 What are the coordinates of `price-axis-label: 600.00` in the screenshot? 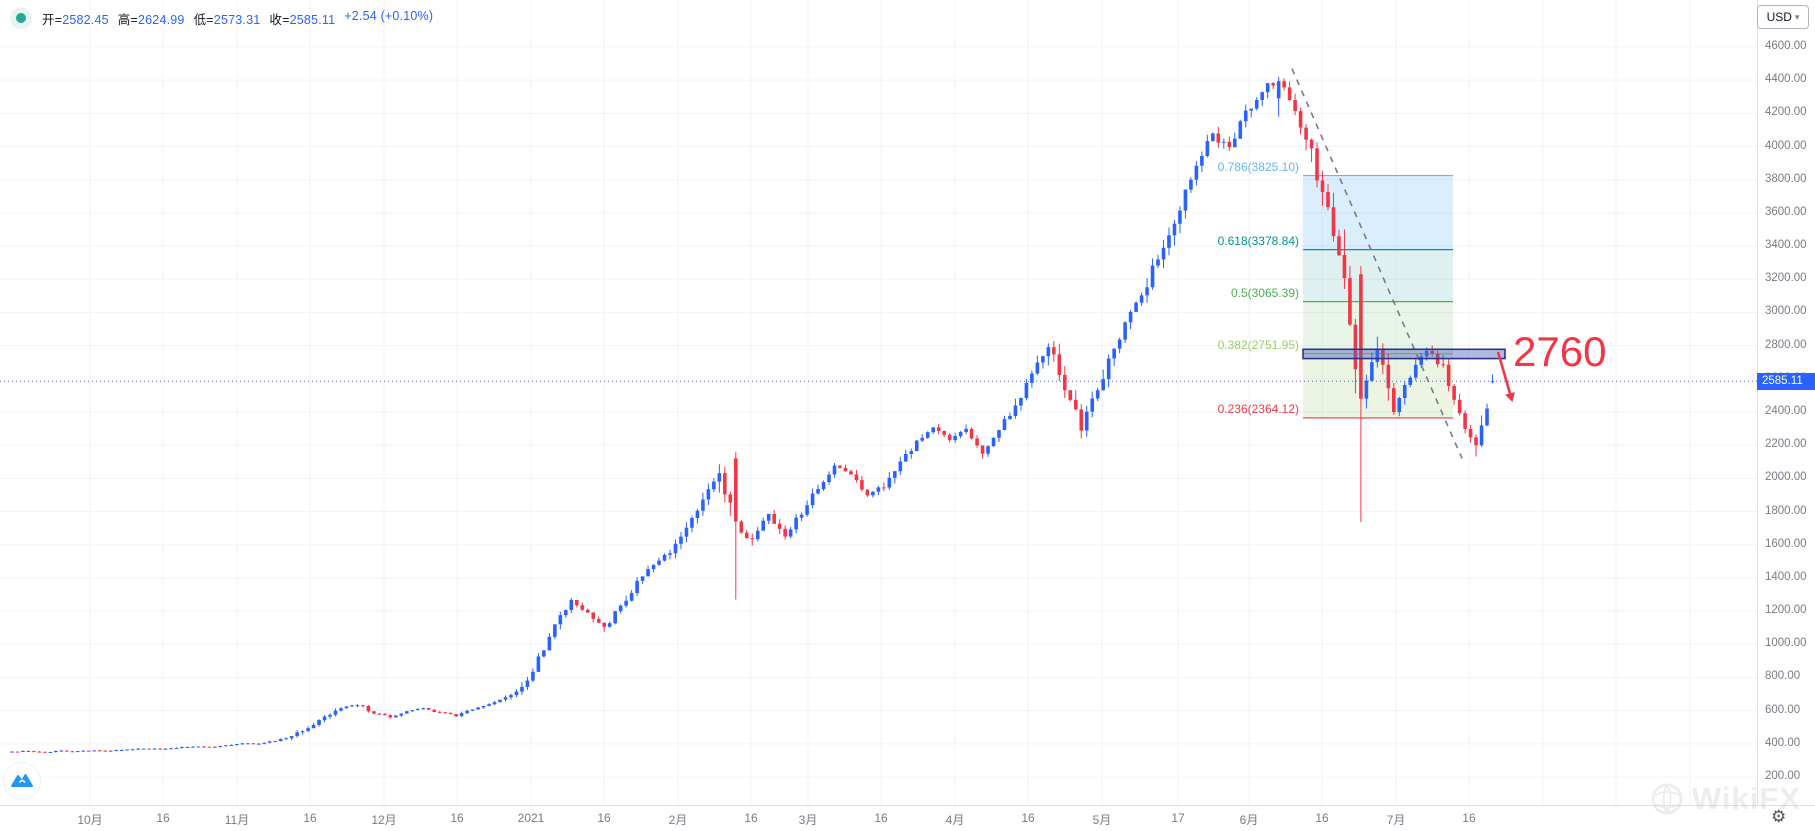 It's located at (1783, 709).